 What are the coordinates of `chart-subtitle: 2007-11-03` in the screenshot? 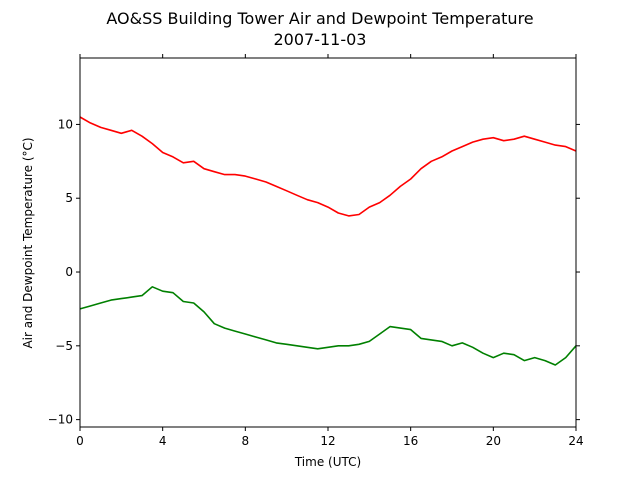 It's located at (320, 39).